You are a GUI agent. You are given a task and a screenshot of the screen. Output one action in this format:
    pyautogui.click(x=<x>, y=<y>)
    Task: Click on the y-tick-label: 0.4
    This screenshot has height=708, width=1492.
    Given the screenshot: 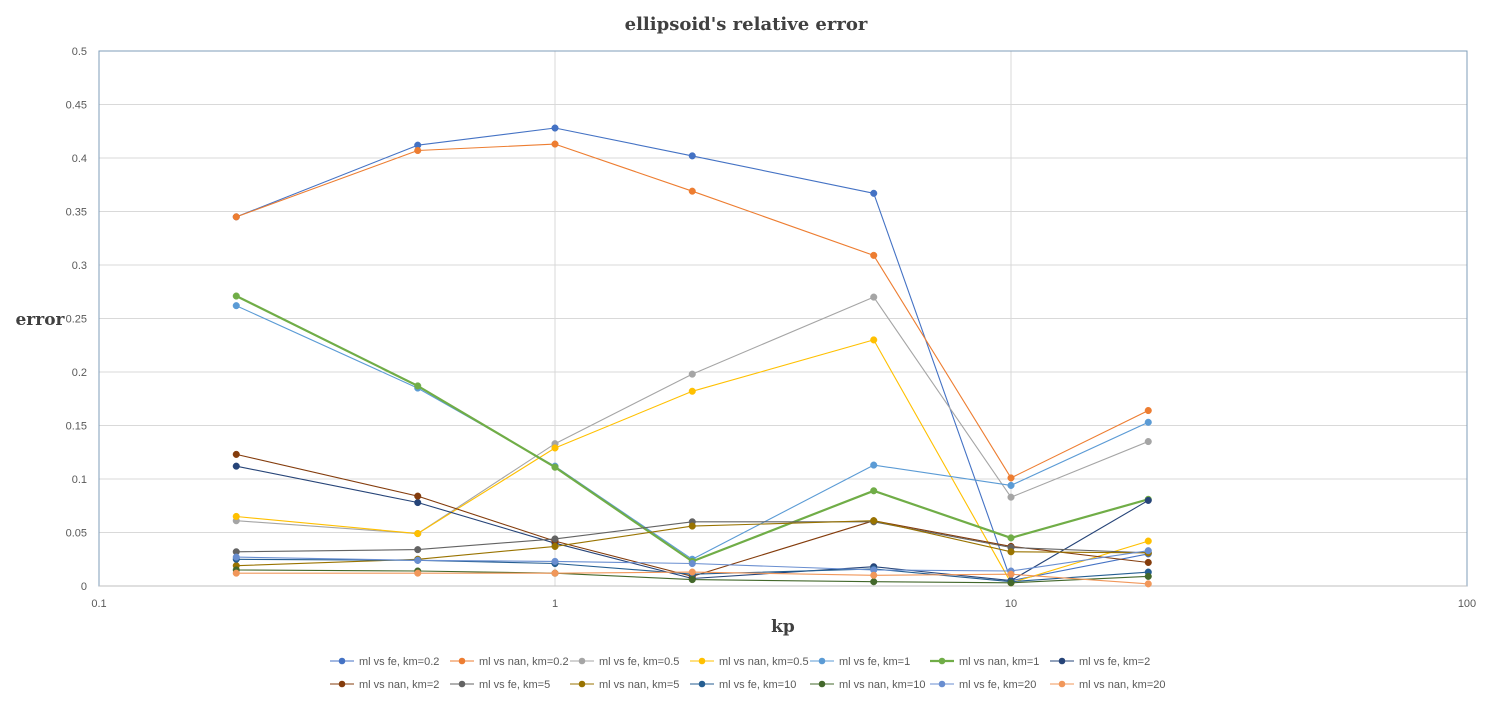 What is the action you would take?
    pyautogui.click(x=79, y=159)
    